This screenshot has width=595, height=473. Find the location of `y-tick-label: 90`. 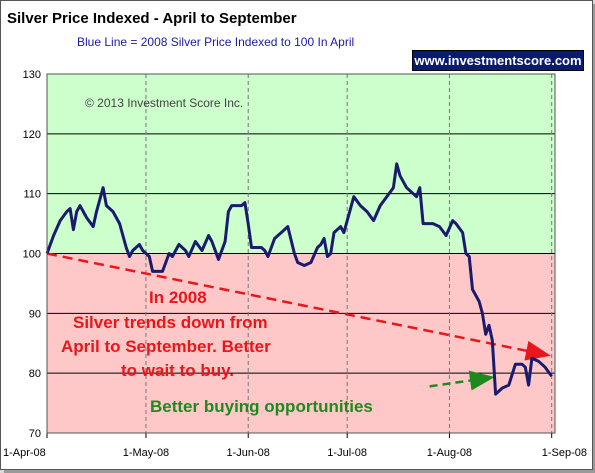

y-tick-label: 90 is located at coordinates (35, 314).